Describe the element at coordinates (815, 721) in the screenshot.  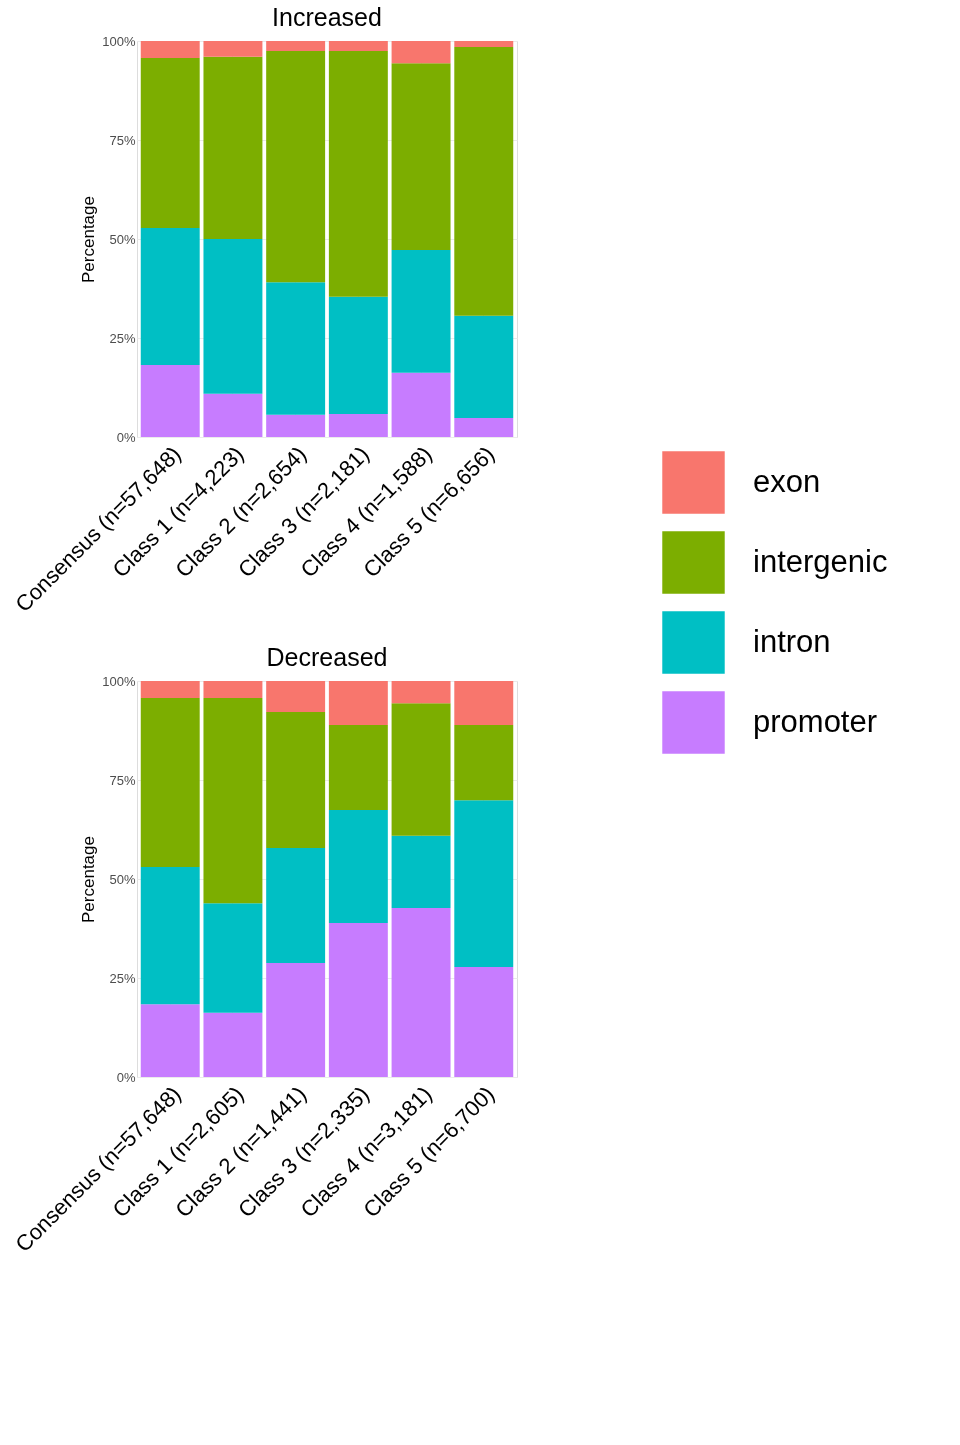
I see `legend-label: promoter` at that location.